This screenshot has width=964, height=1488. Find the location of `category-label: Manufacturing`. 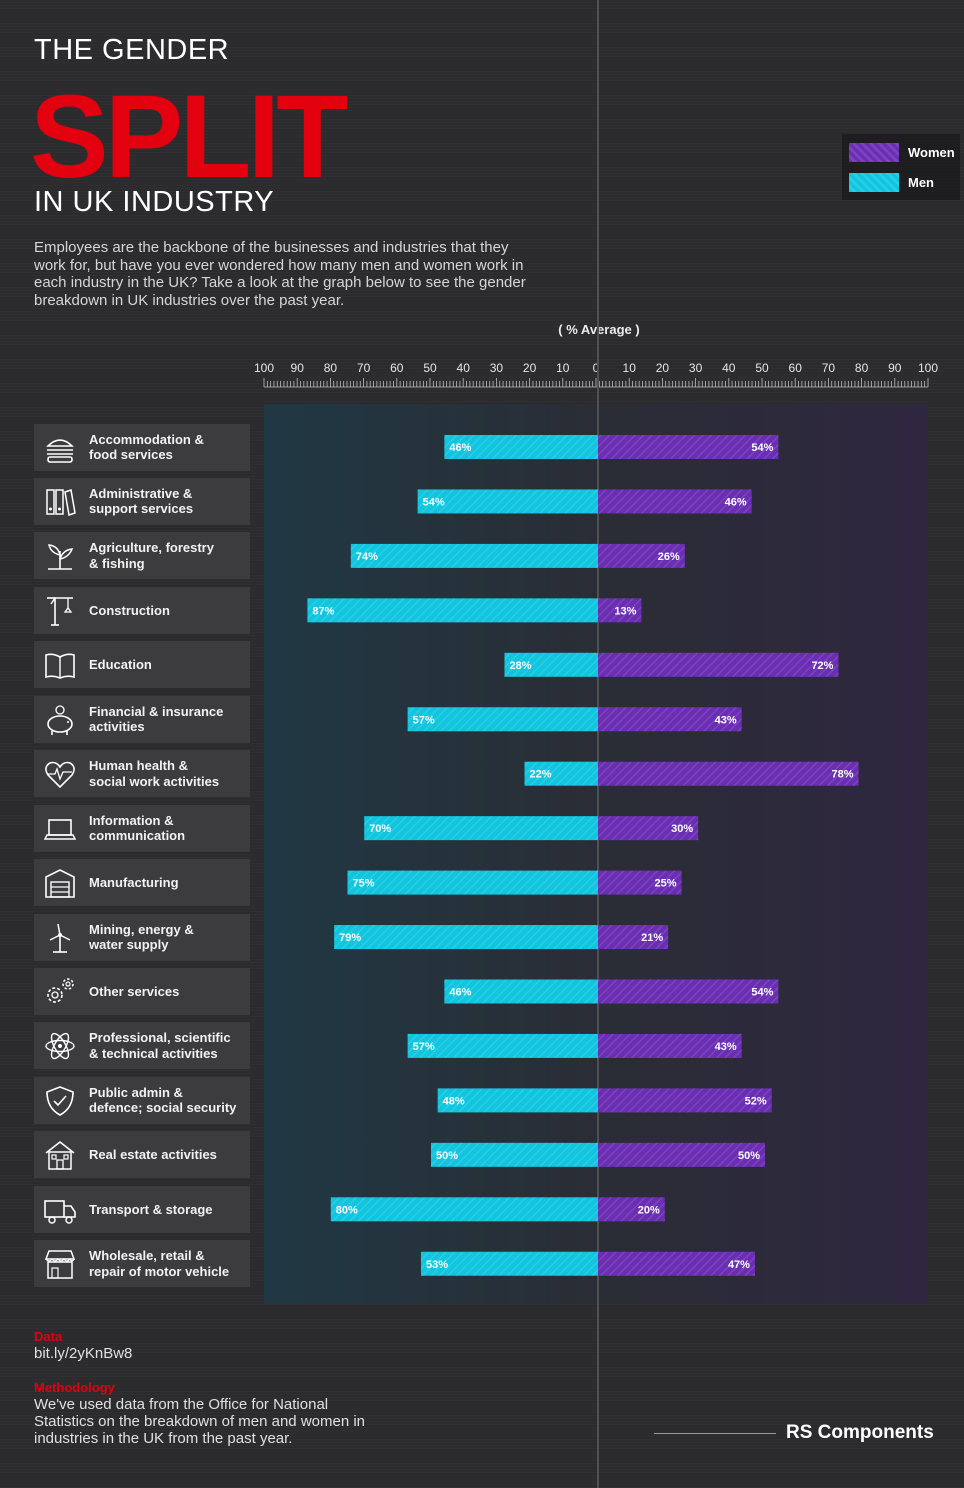

category-label: Manufacturing is located at coordinates (134, 882).